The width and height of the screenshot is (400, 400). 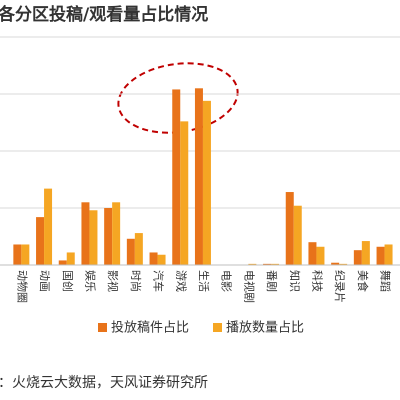 What do you see at coordinates (150, 328) in the screenshot?
I see `legend-label: 投放稿件占比` at bounding box center [150, 328].